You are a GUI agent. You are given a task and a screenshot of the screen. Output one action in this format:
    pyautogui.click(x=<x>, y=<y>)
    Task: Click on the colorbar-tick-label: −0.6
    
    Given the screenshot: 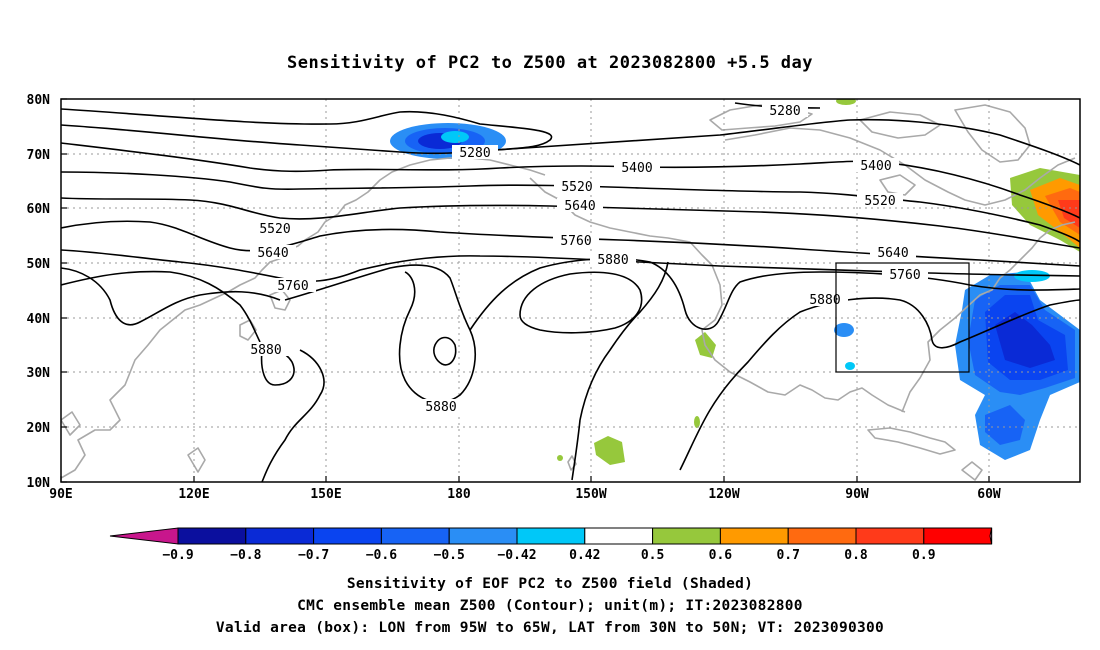 What is the action you would take?
    pyautogui.click(x=381, y=555)
    